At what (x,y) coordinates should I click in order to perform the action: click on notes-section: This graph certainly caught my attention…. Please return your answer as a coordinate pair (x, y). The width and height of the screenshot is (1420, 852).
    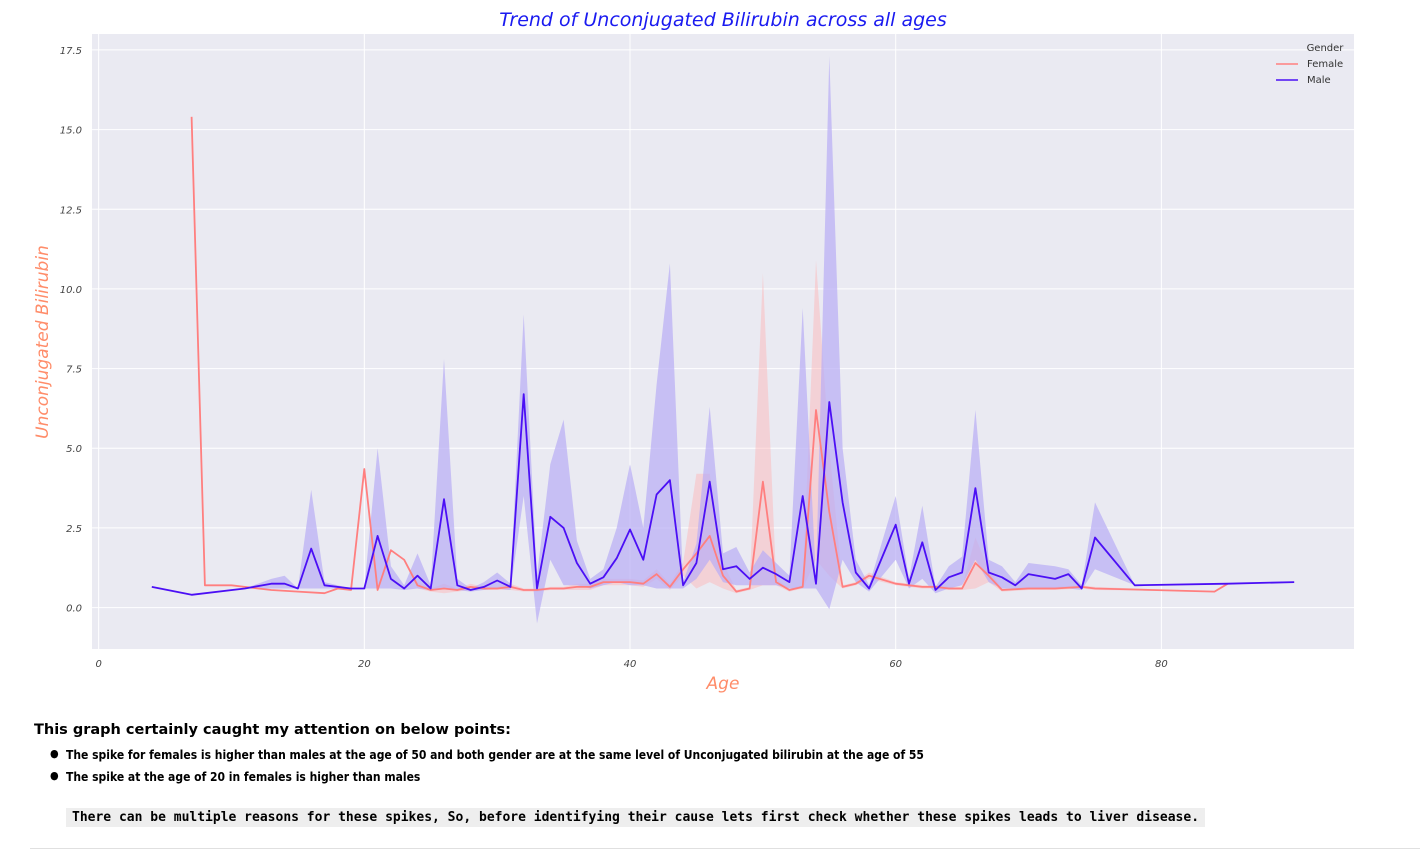
    Looking at the image, I should click on (714, 757).